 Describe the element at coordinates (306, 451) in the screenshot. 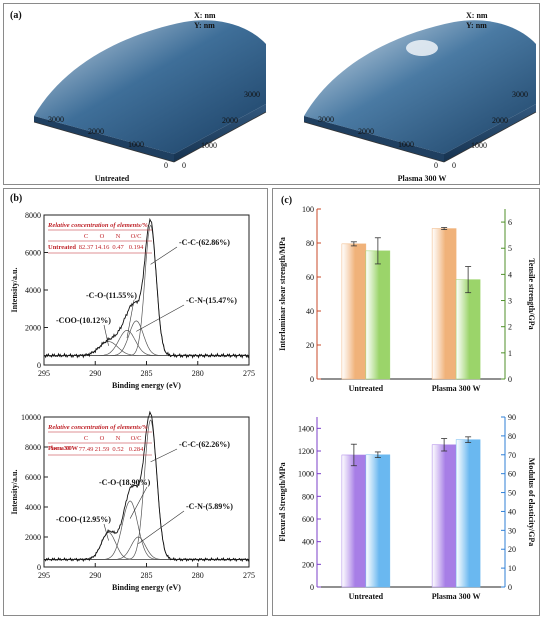

I see `left-tick-label: 1200` at that location.